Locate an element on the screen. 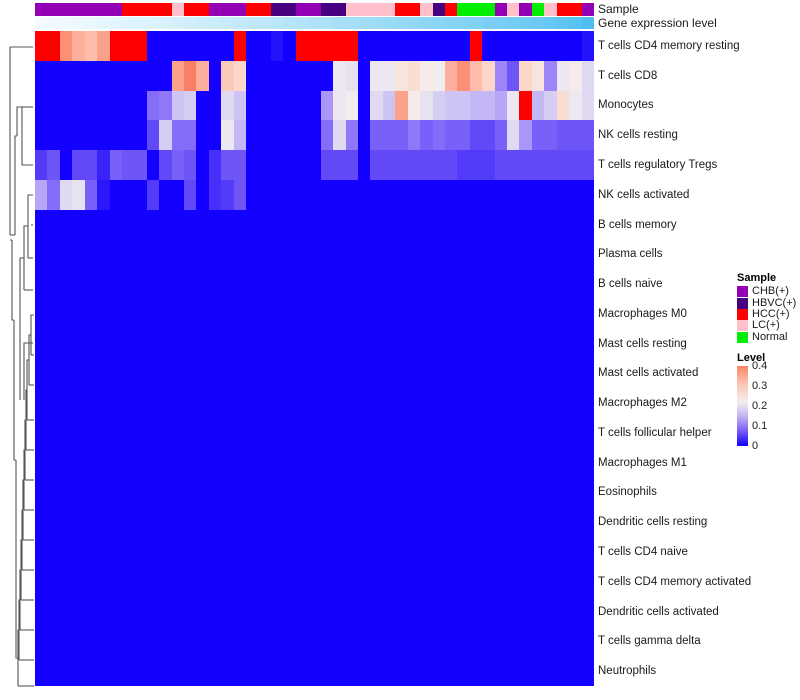 The height and width of the screenshot is (700, 800). row-label: B cells memory is located at coordinates (637, 224).